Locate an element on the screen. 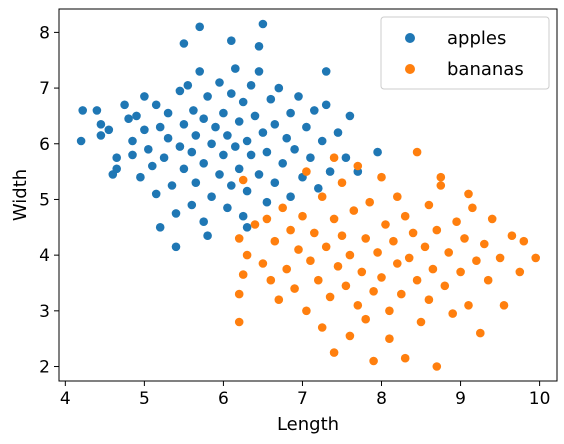 Image resolution: width=564 pixels, height=444 pixels. y-tick-label: 7 is located at coordinates (44, 89).